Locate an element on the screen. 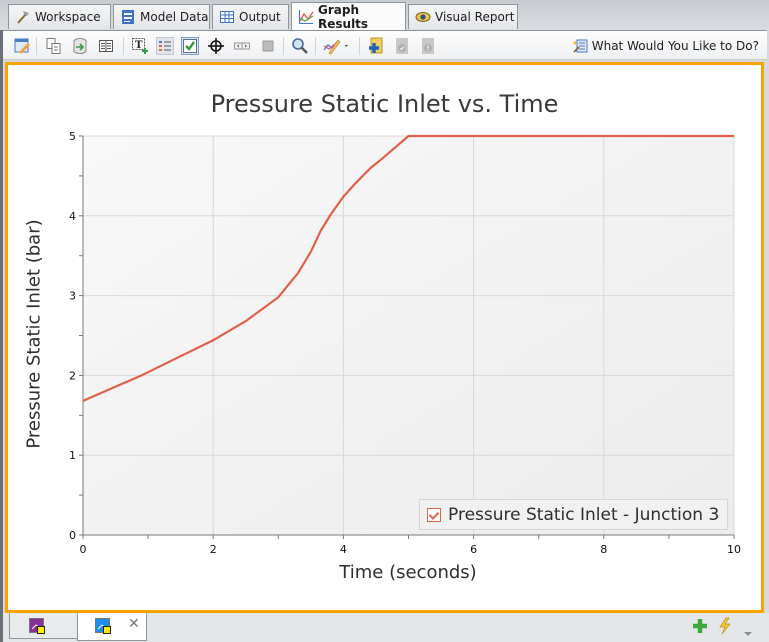 Image resolution: width=769 pixels, height=642 pixels. dropdown-icon is located at coordinates (748, 629).